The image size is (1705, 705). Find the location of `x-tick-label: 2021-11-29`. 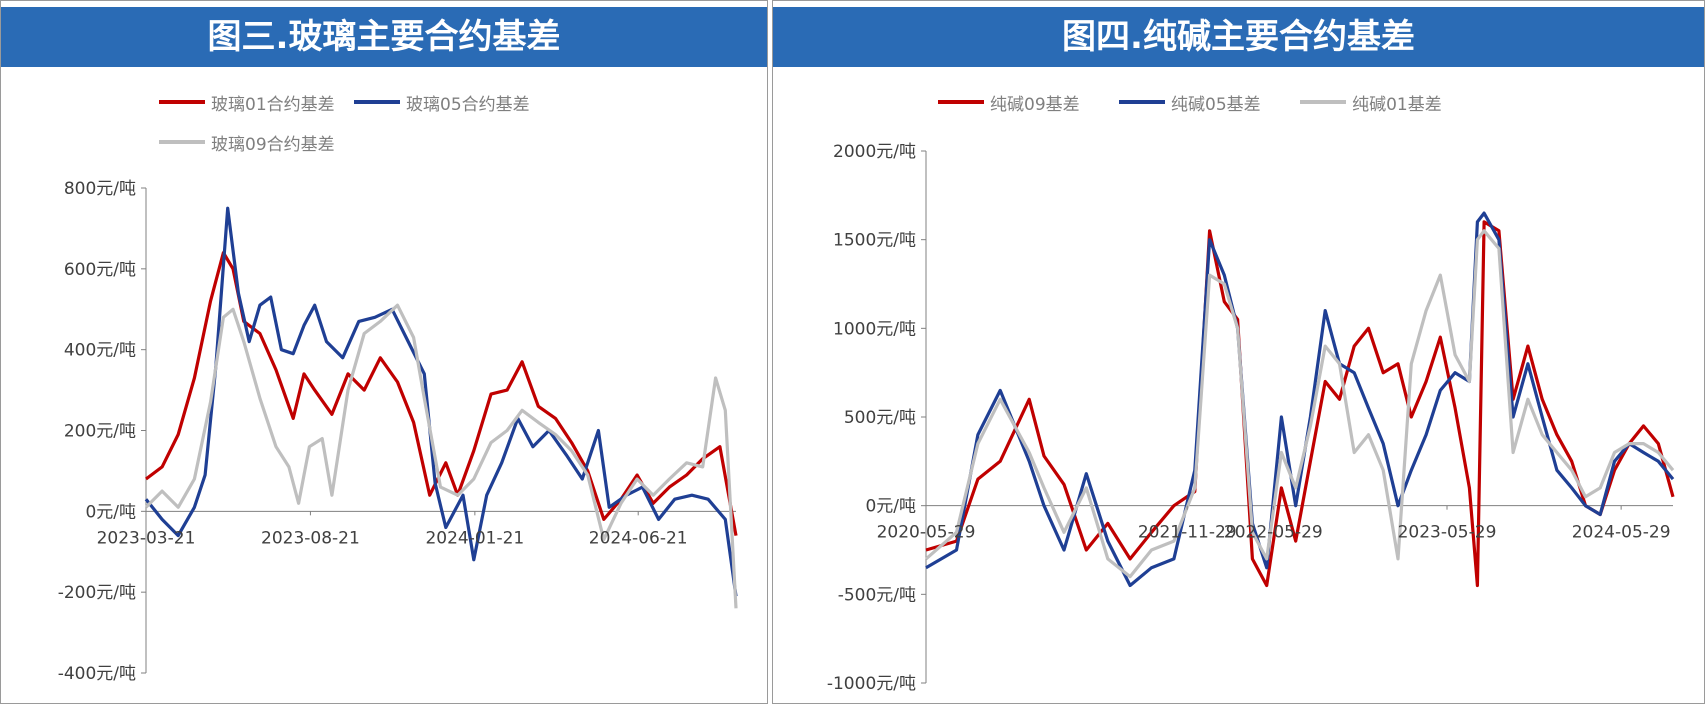

x-tick-label: 2021-11-29 is located at coordinates (1187, 533).